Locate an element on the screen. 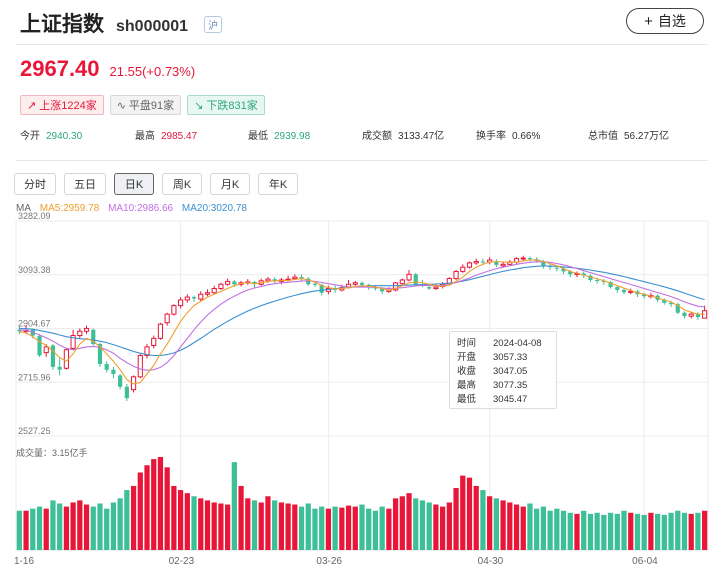  stock-header: 上证指数 sh000001 沪 is located at coordinates (121, 23).